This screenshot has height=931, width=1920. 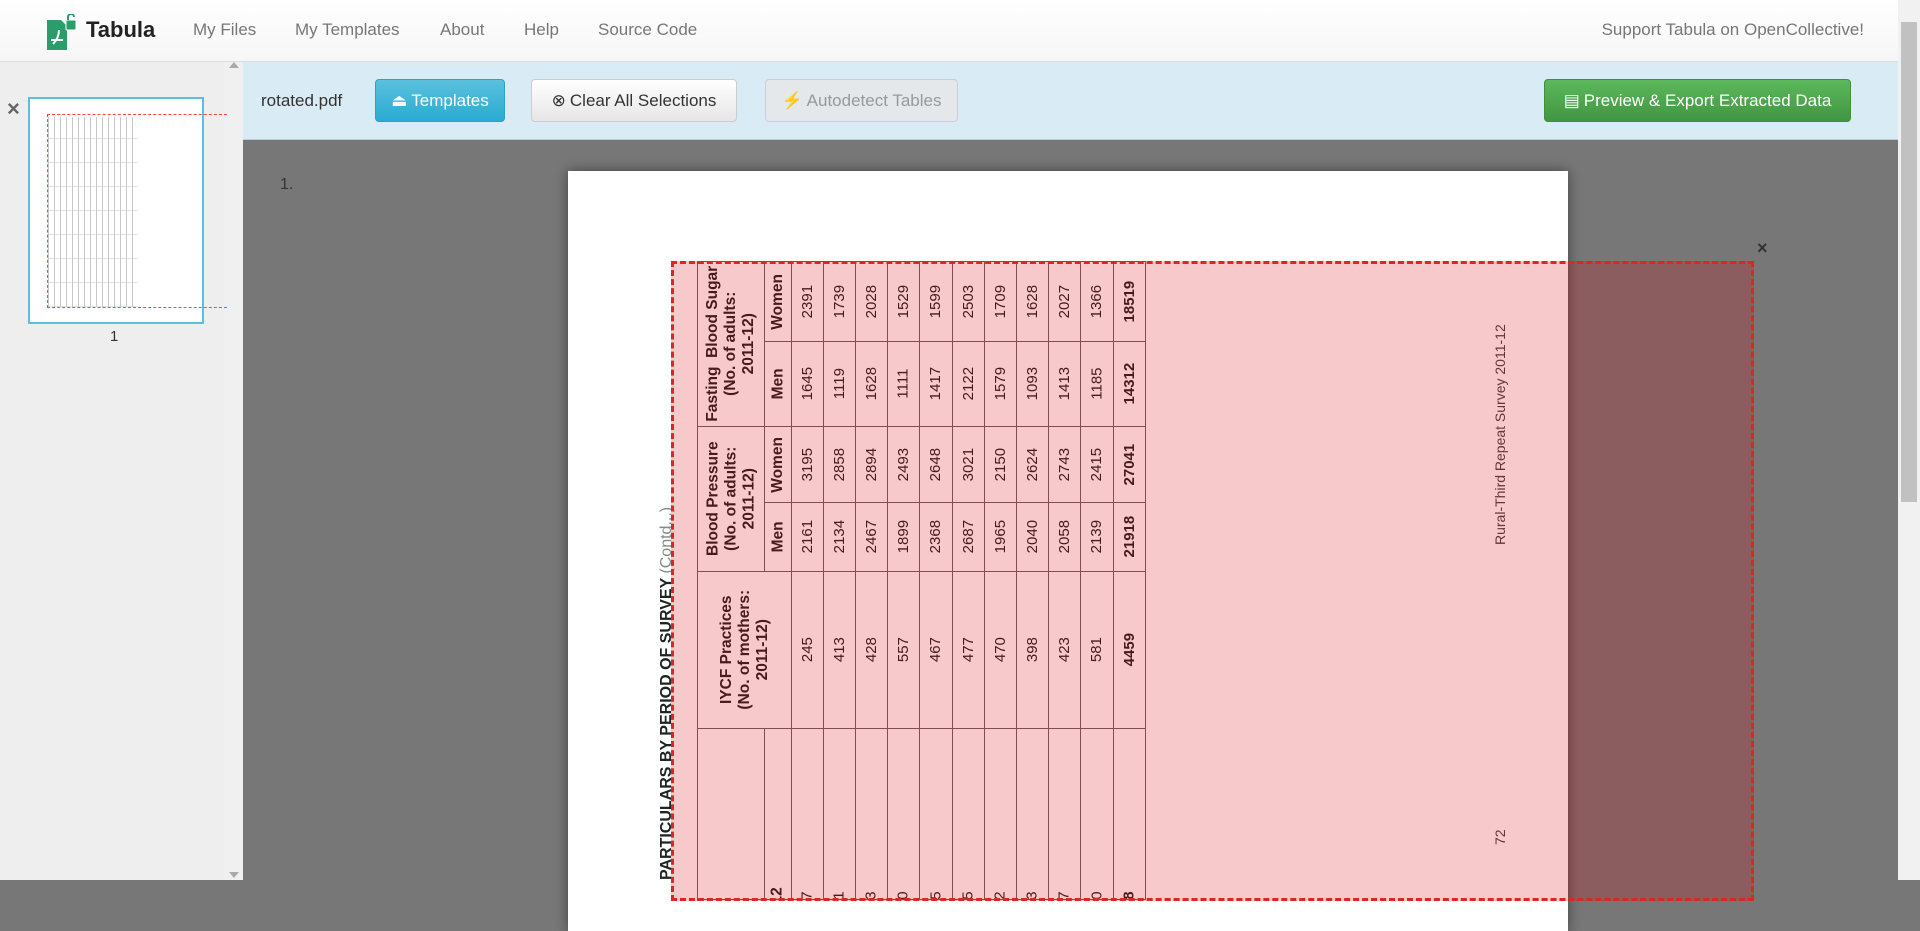 What do you see at coordinates (1130, 465) in the screenshot?
I see `table-cell: 27041` at bounding box center [1130, 465].